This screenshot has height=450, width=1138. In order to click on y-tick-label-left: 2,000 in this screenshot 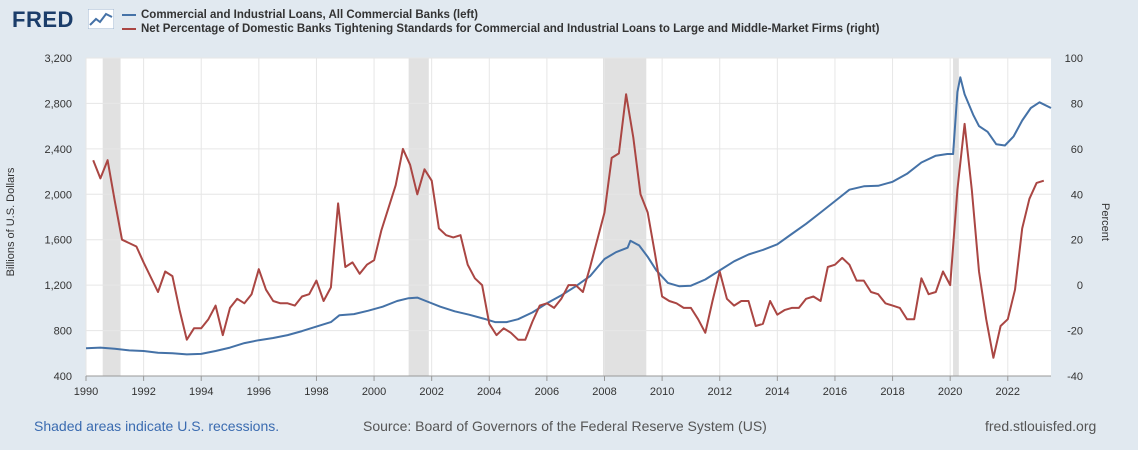, I will do `click(58, 195)`.